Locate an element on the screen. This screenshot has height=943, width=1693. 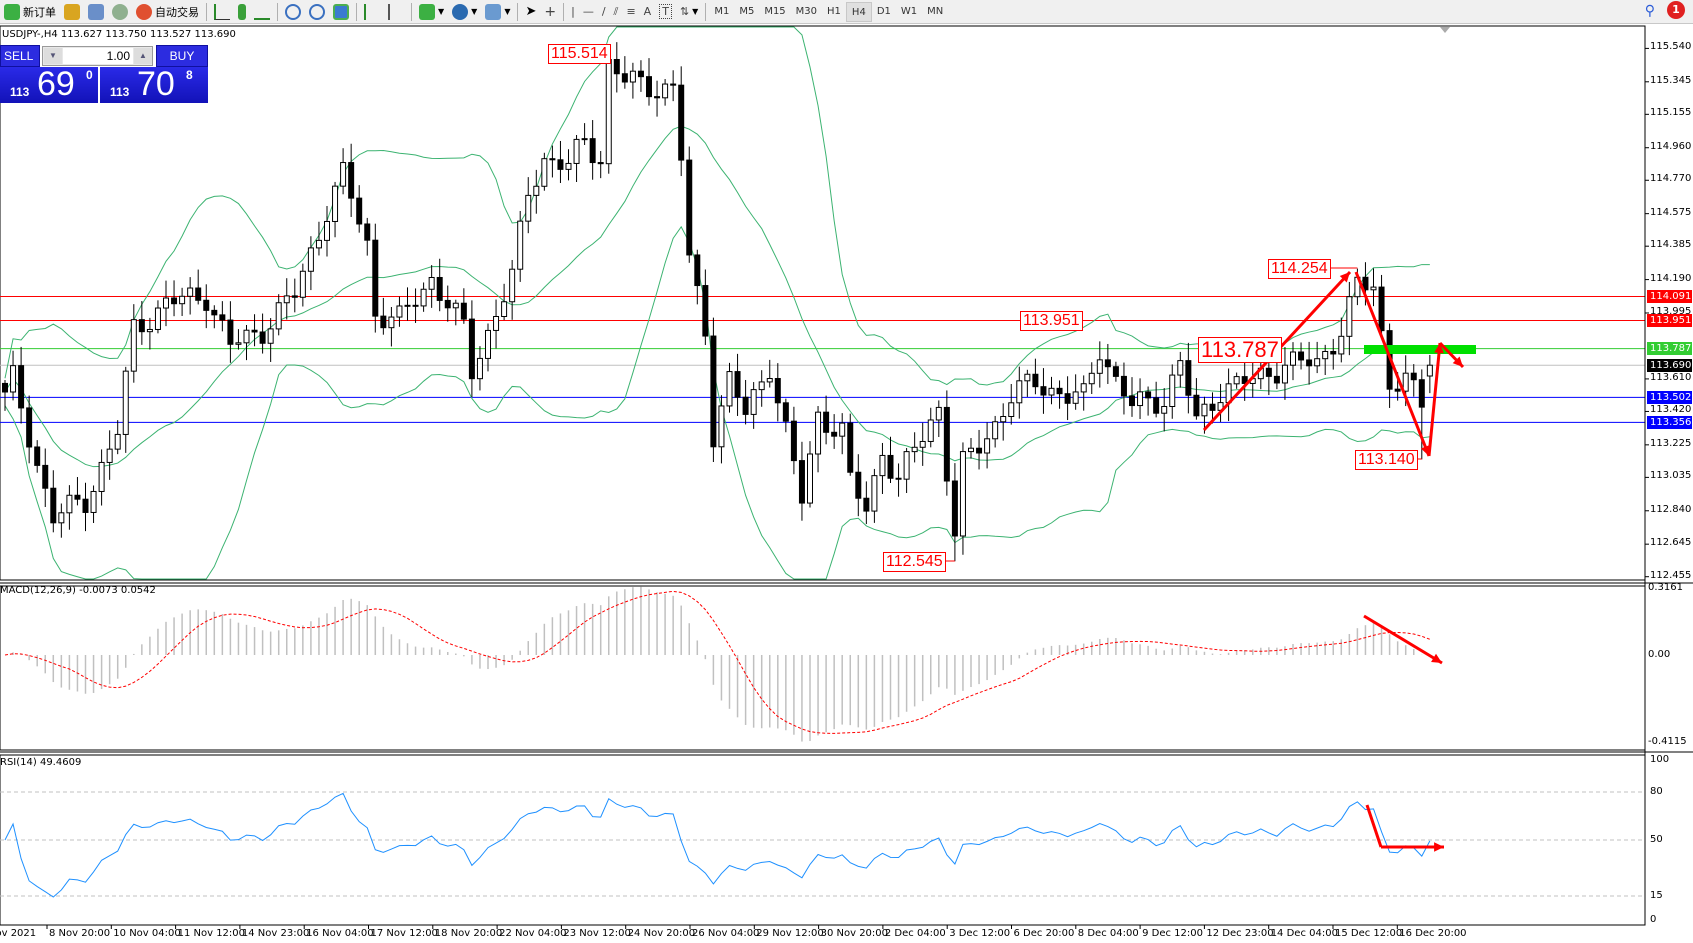
price-annotation: 113.951 is located at coordinates (1051, 321).